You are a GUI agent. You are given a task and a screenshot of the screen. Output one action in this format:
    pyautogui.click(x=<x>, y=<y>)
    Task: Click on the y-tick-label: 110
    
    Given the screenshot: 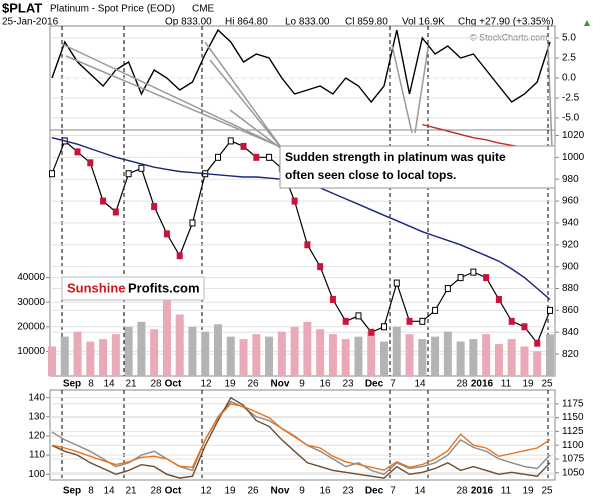 What is the action you would take?
    pyautogui.click(x=37, y=455)
    